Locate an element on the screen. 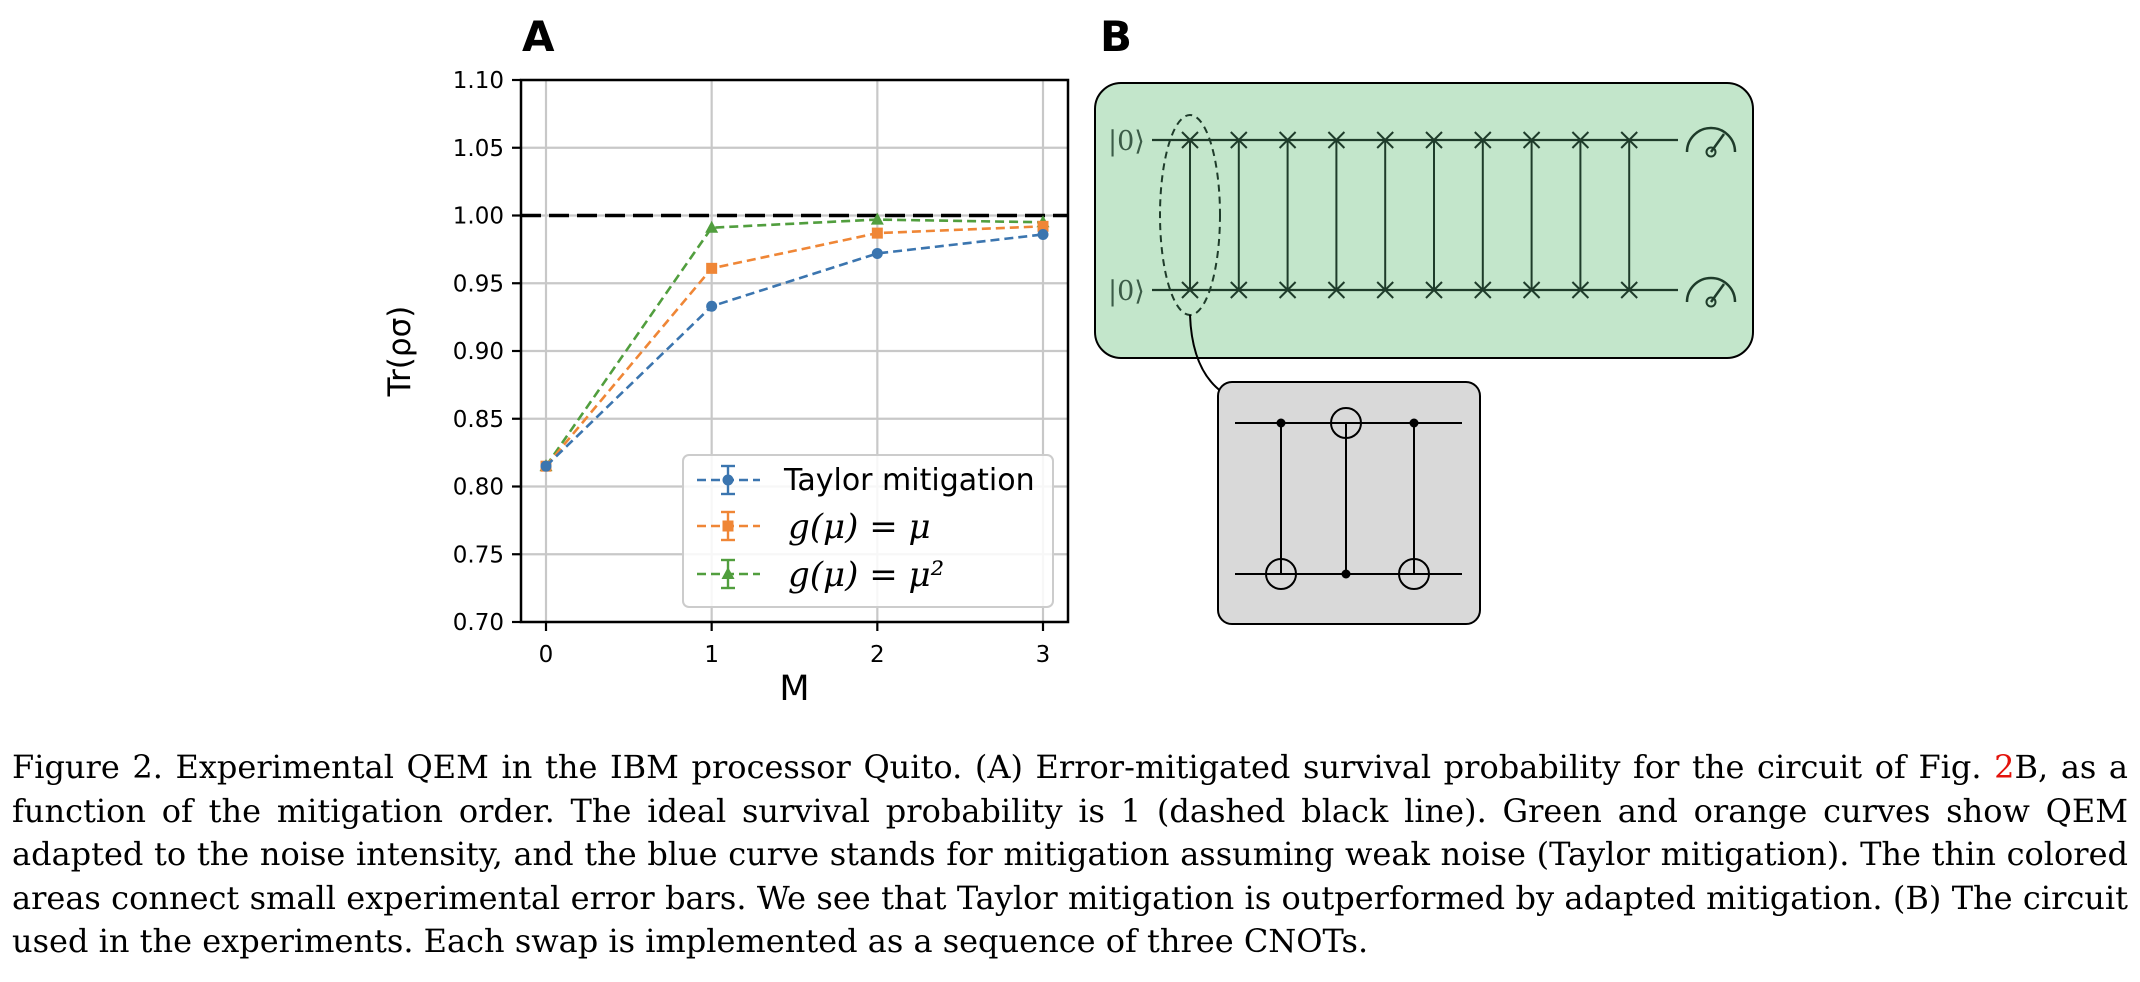 This screenshot has height=982, width=2140. y-tick-label: 0.85 is located at coordinates (478, 420).